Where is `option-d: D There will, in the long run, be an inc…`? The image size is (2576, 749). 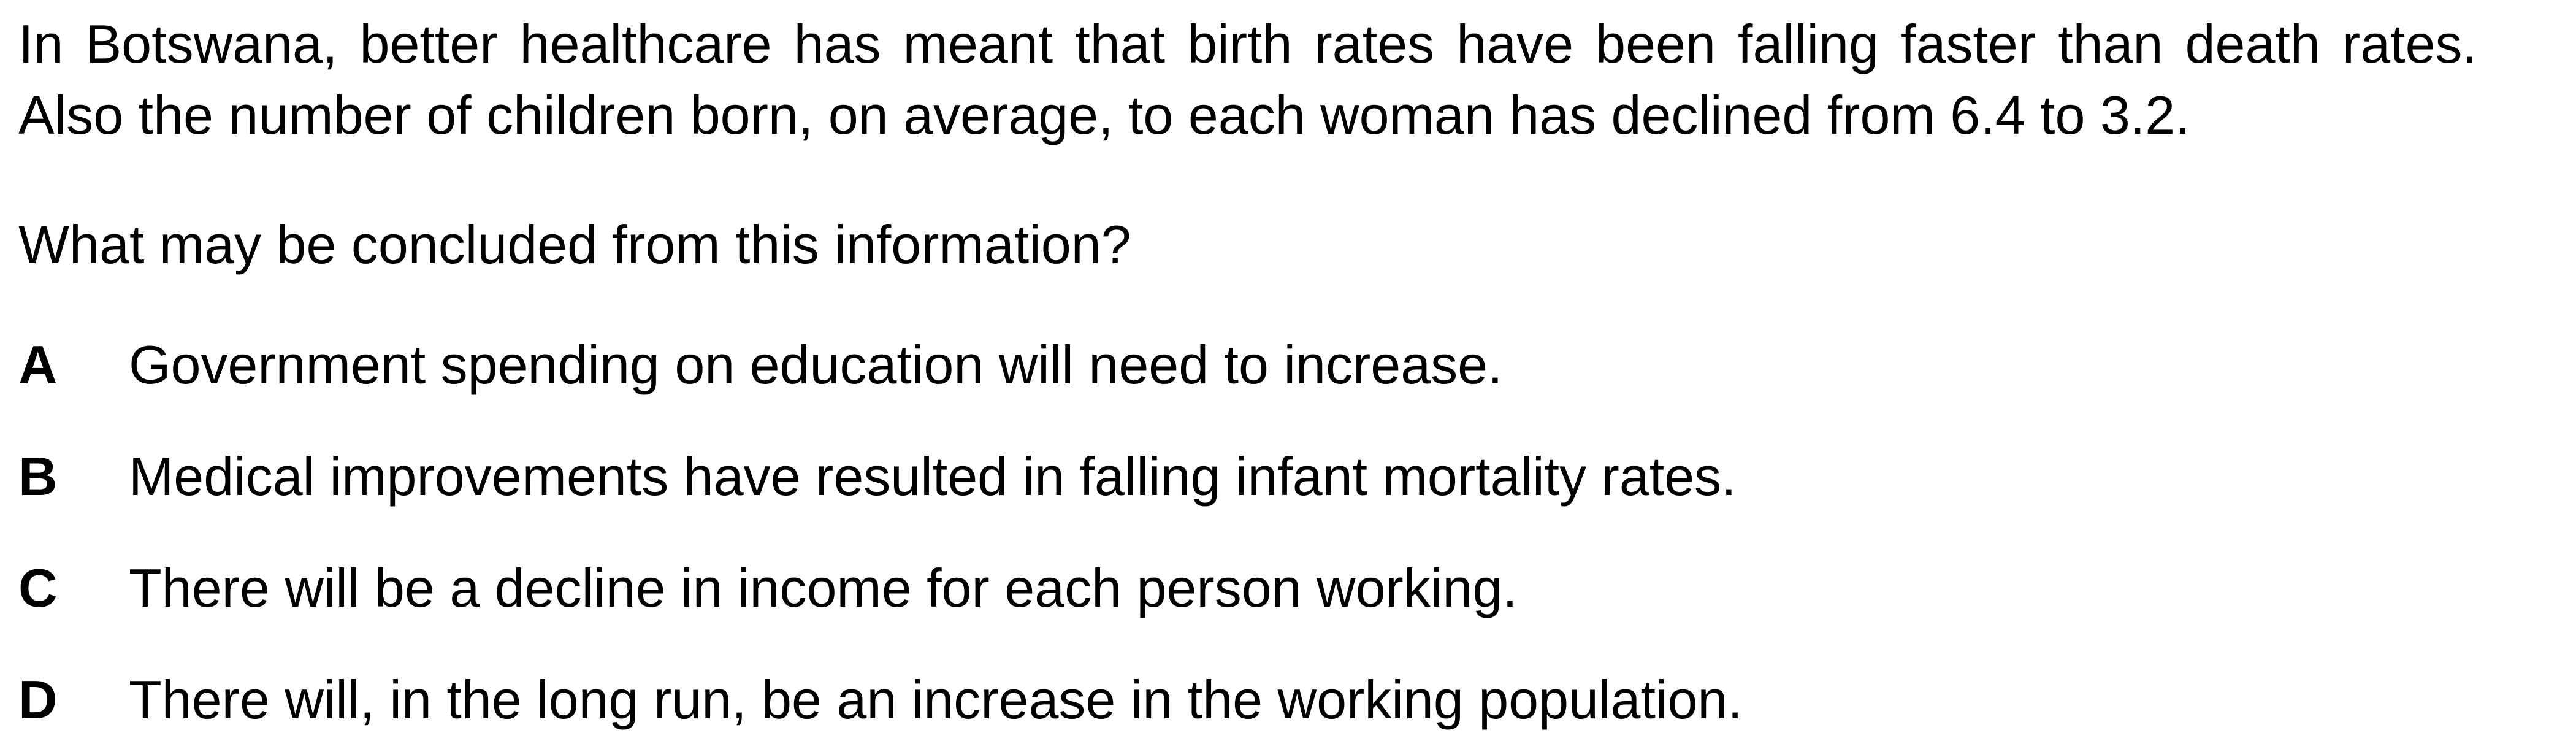 option-d: D There will, in the long run, be an inc… is located at coordinates (1297, 700).